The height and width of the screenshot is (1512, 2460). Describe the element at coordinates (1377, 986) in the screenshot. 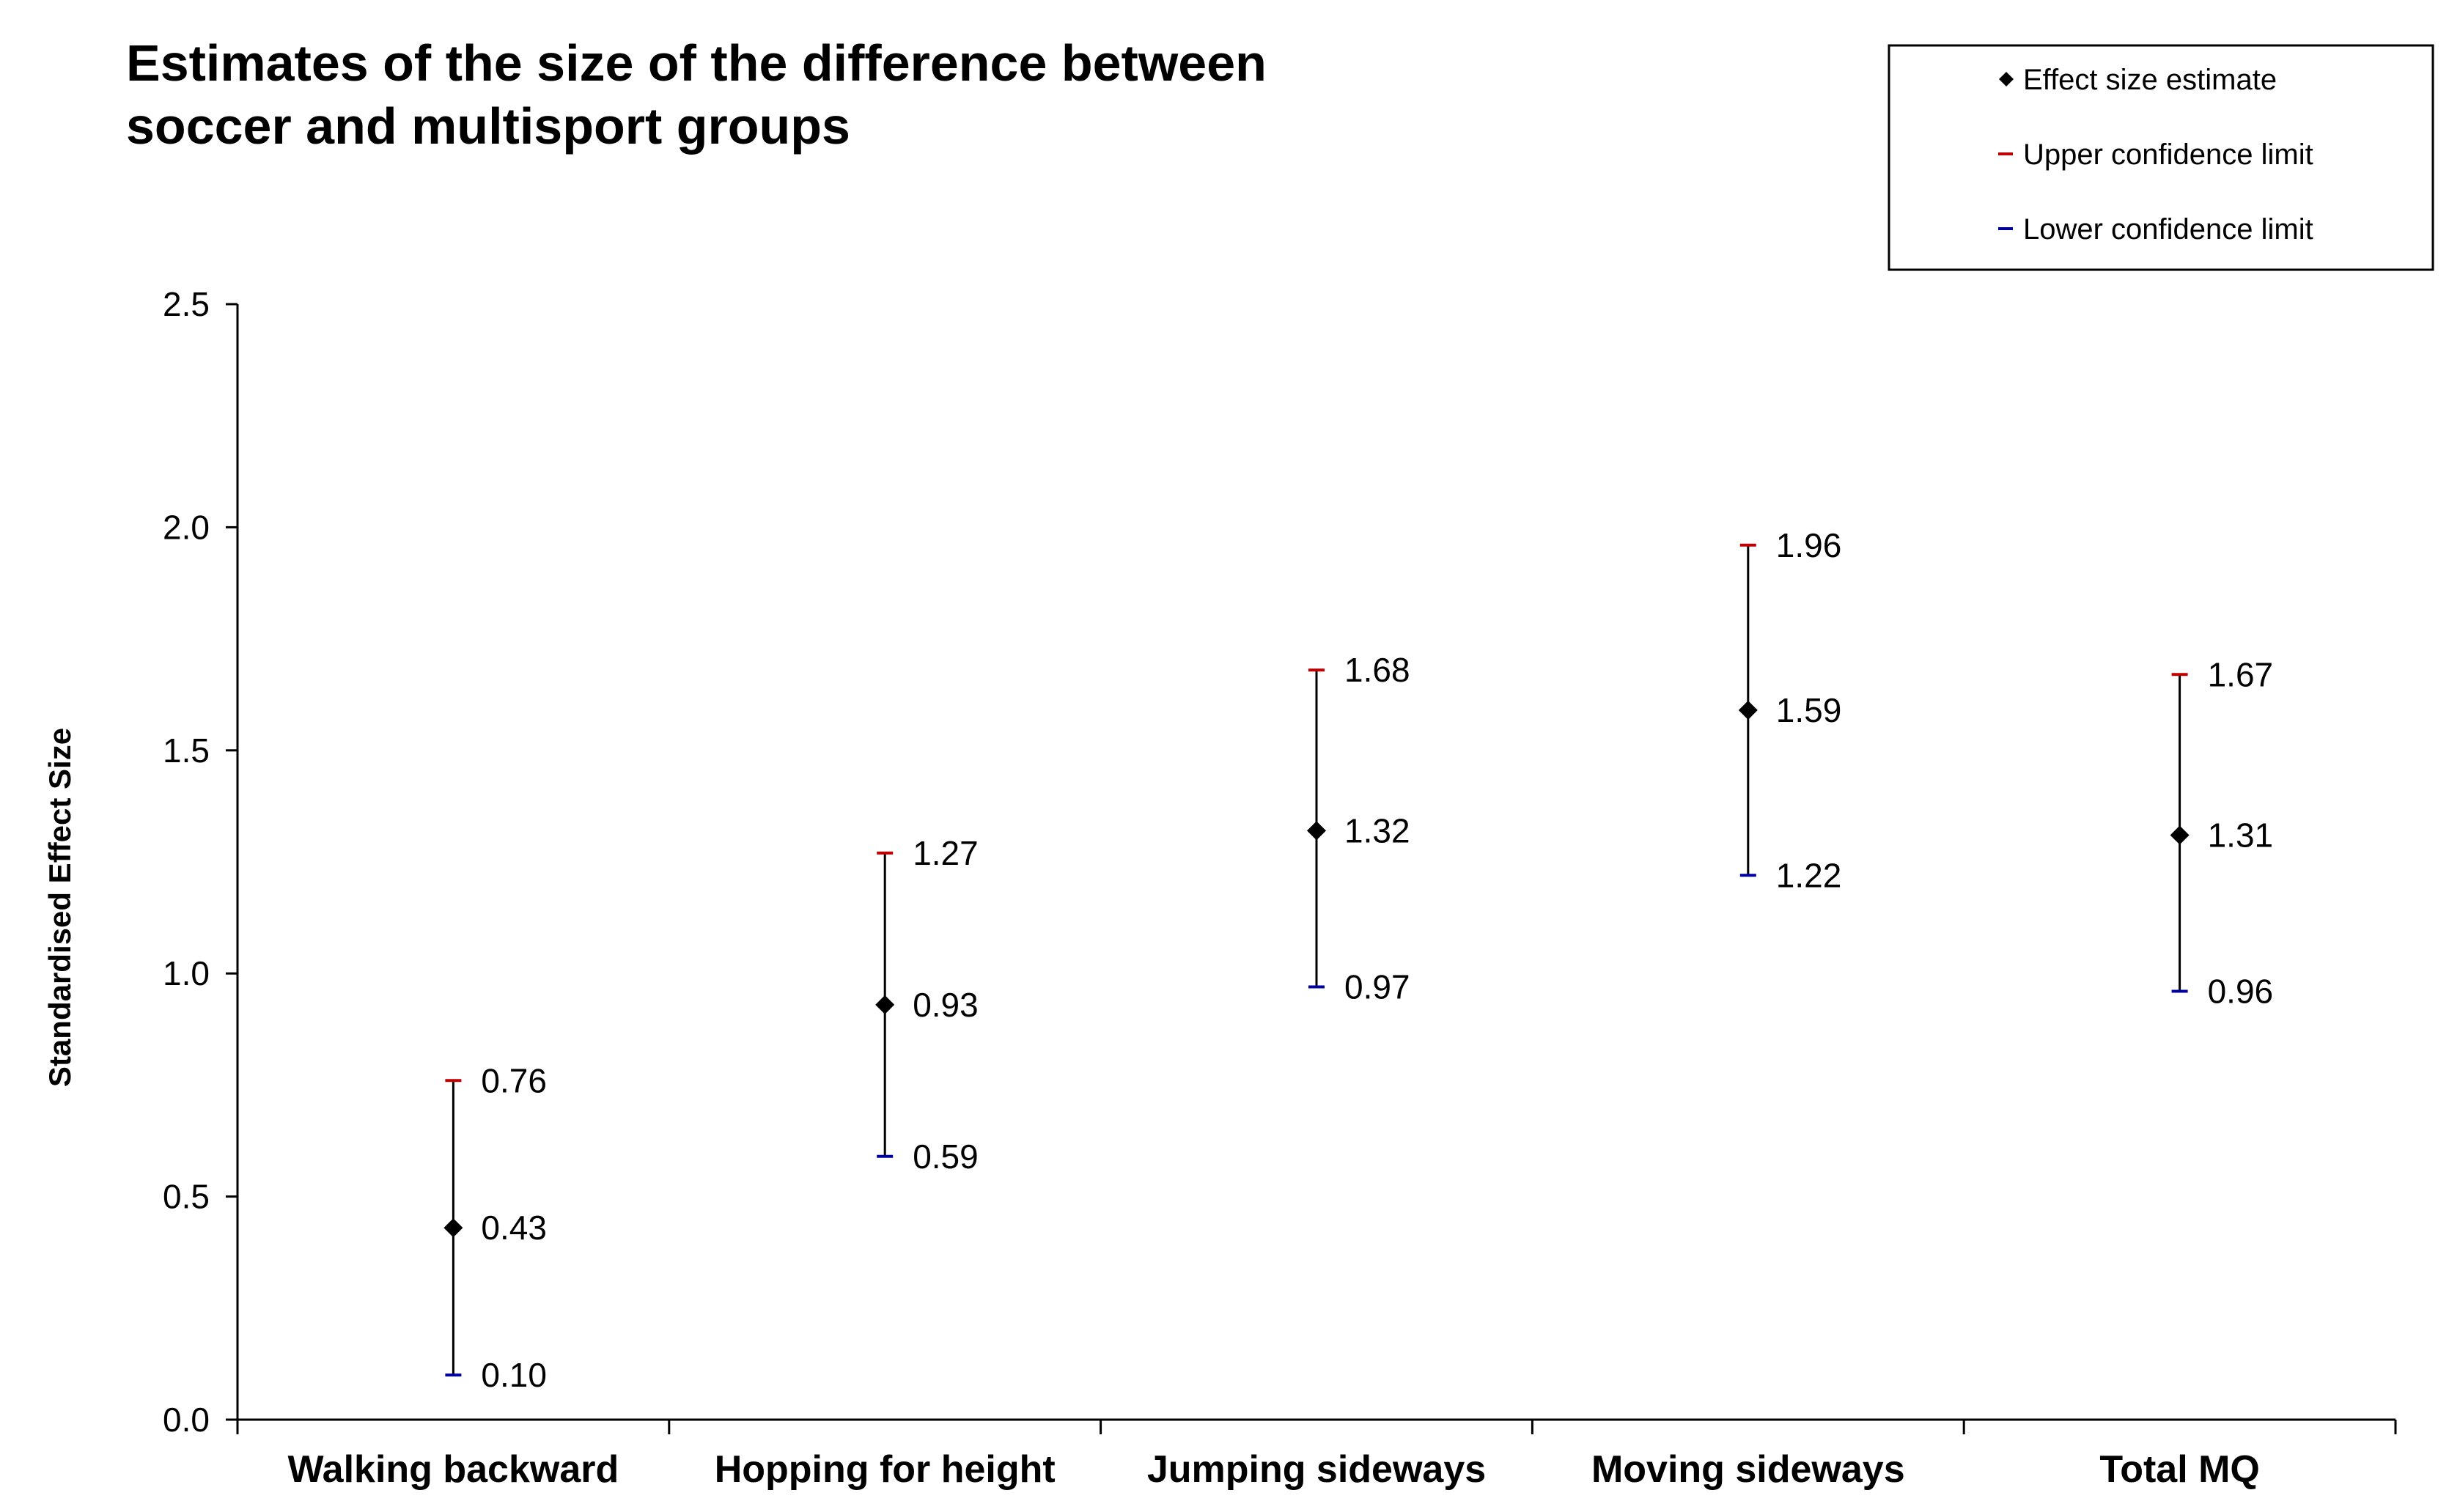

I see `lower-limit-label: 0.97` at that location.